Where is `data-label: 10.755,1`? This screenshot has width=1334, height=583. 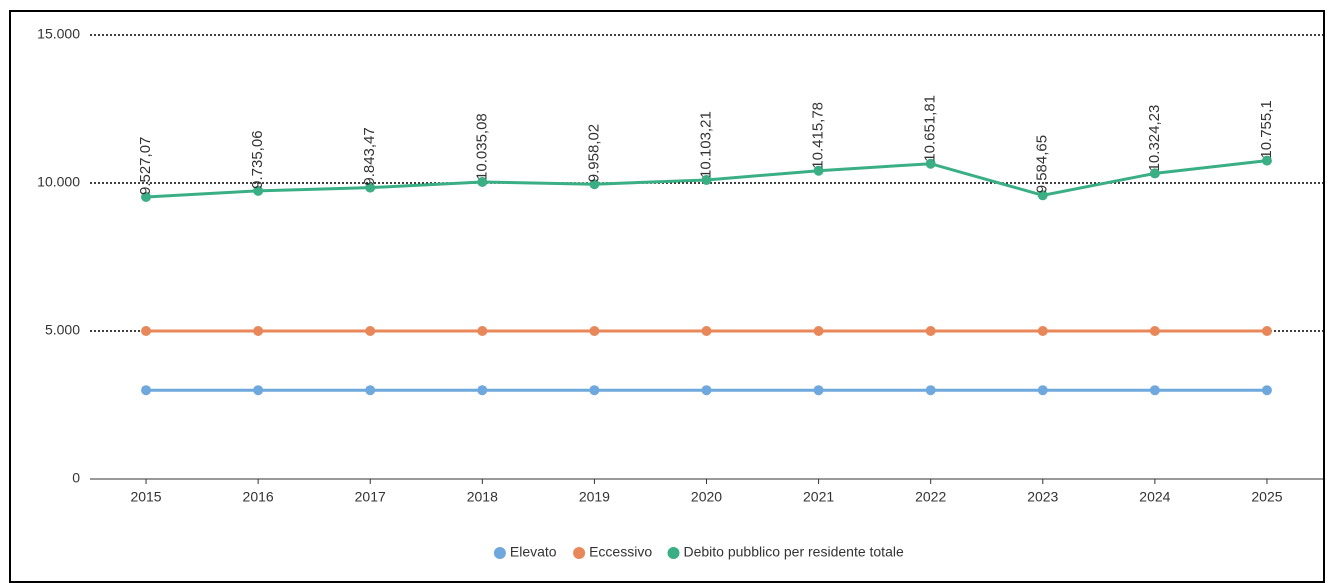
data-label: 10.755,1 is located at coordinates (1266, 129).